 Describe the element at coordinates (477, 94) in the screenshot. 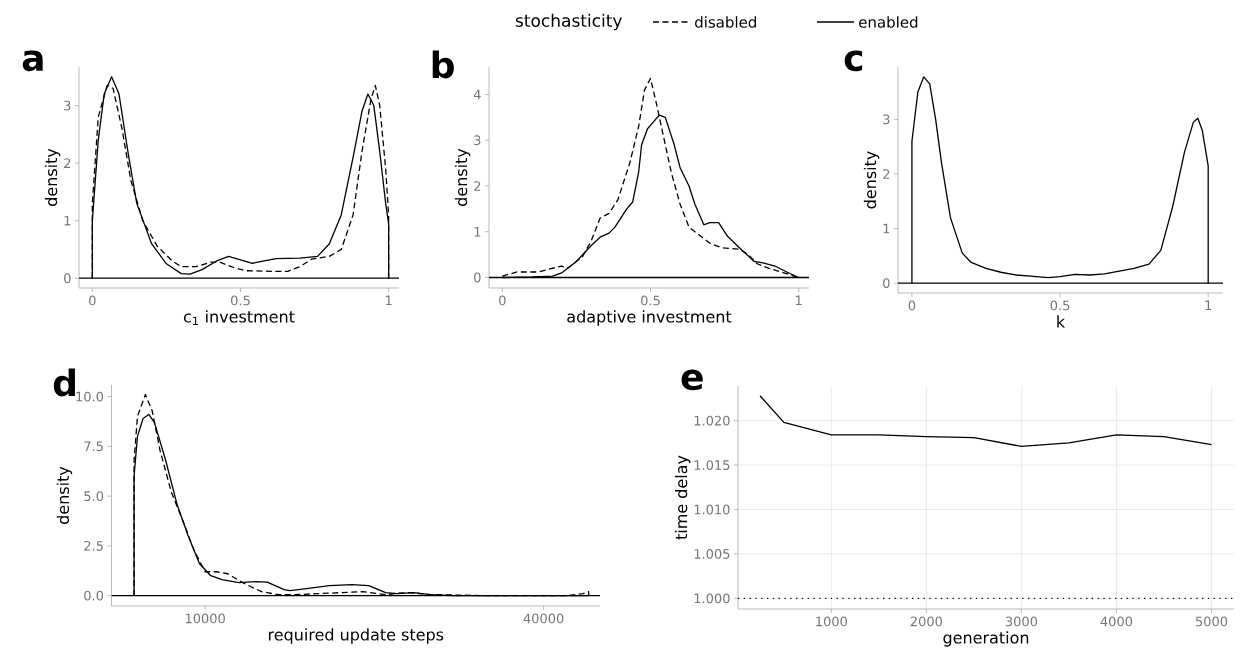

I see `y-tick-label: 4` at that location.